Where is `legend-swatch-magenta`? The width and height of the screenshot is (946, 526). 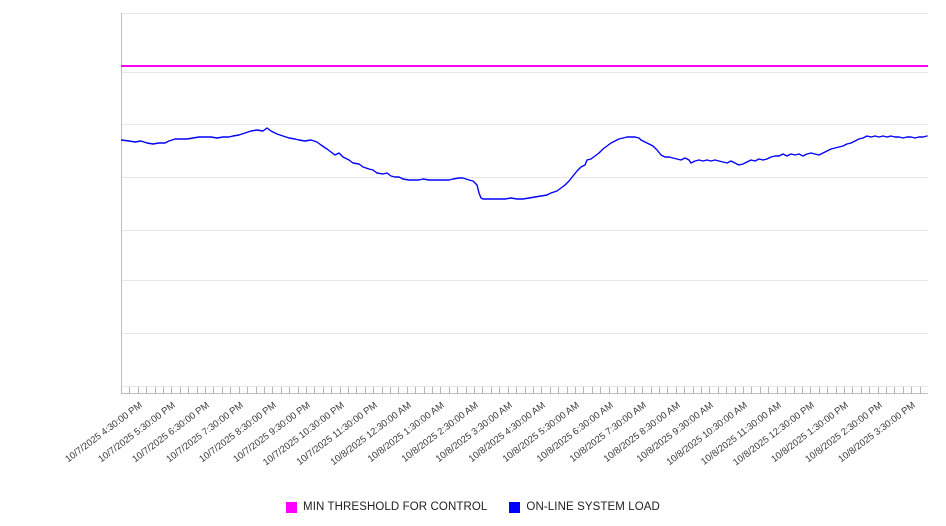 legend-swatch-magenta is located at coordinates (292, 507).